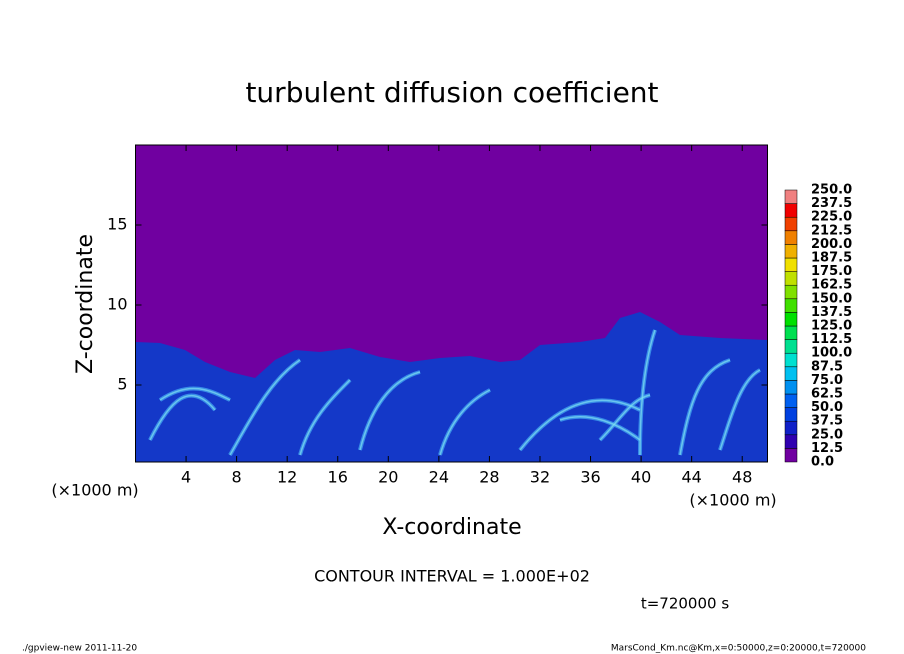 The height and width of the screenshot is (654, 904). Describe the element at coordinates (122, 384) in the screenshot. I see `y-tick-label: 5` at that location.